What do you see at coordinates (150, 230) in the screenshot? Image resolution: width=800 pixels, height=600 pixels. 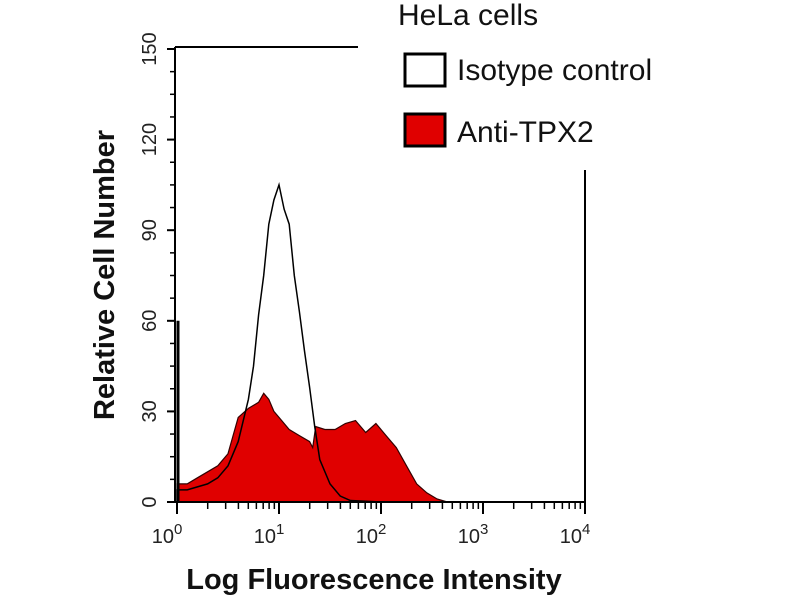 I see `y-tick-label: 90` at bounding box center [150, 230].